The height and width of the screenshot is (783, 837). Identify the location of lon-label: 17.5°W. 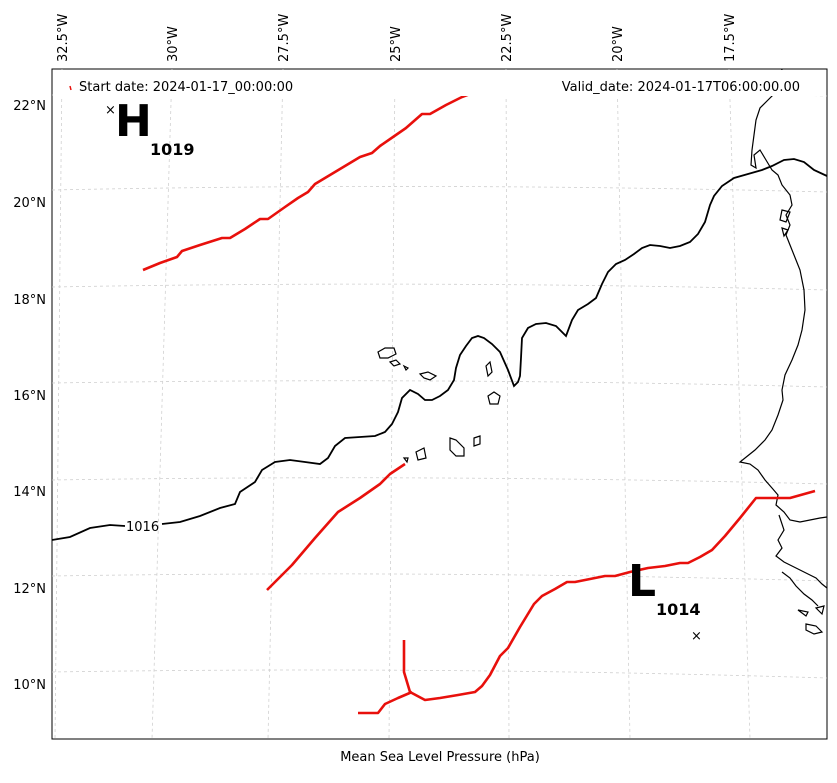
(730, 38).